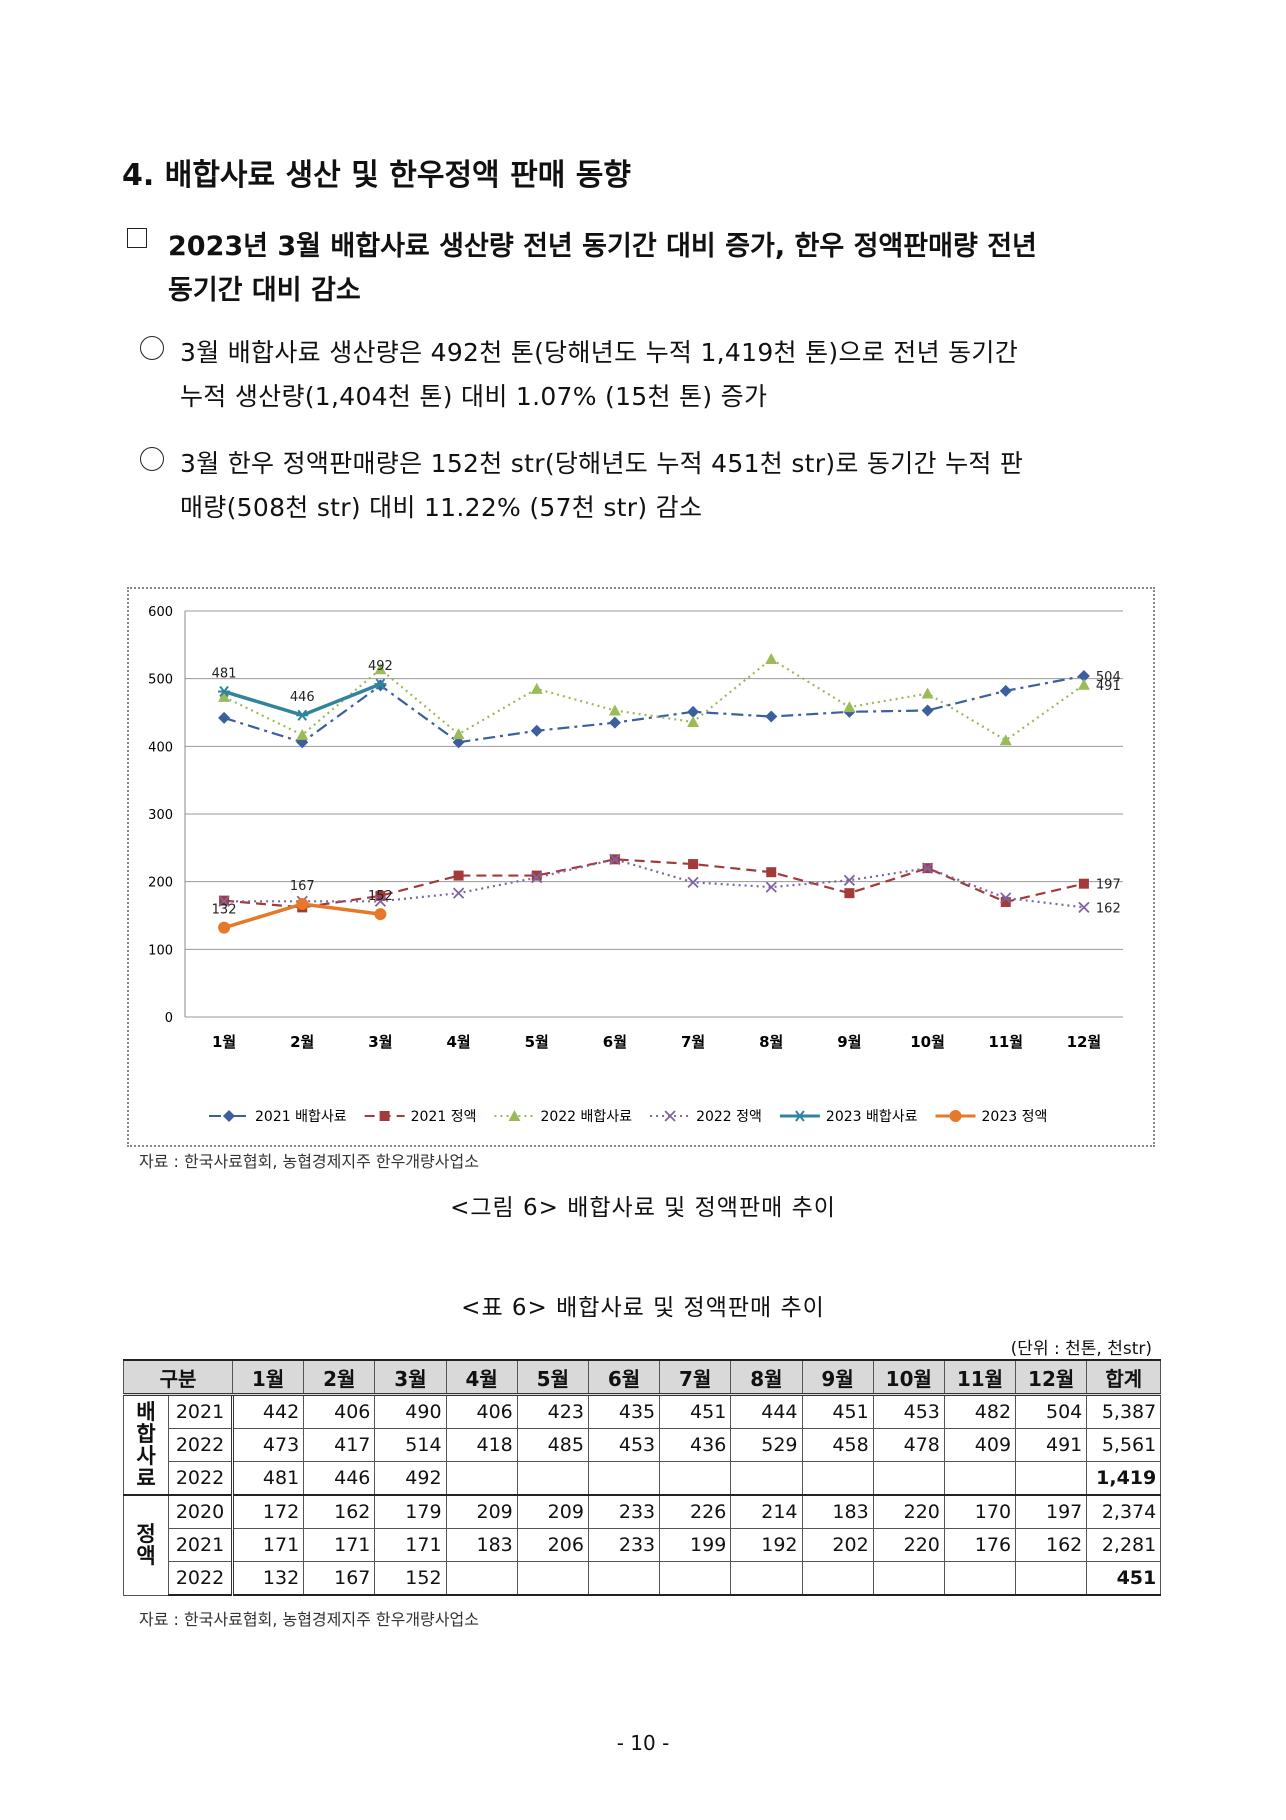 This screenshot has width=1286, height=1820. I want to click on data-label: 491, so click(1108, 686).